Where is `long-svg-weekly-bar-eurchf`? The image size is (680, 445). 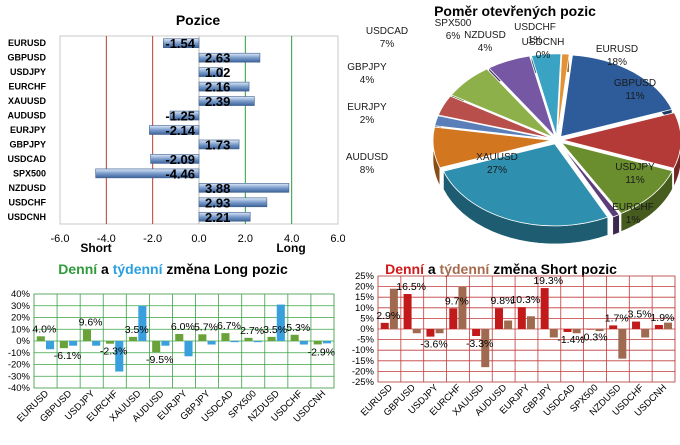
long-svg-weekly-bar-eurchf is located at coordinates (119, 356).